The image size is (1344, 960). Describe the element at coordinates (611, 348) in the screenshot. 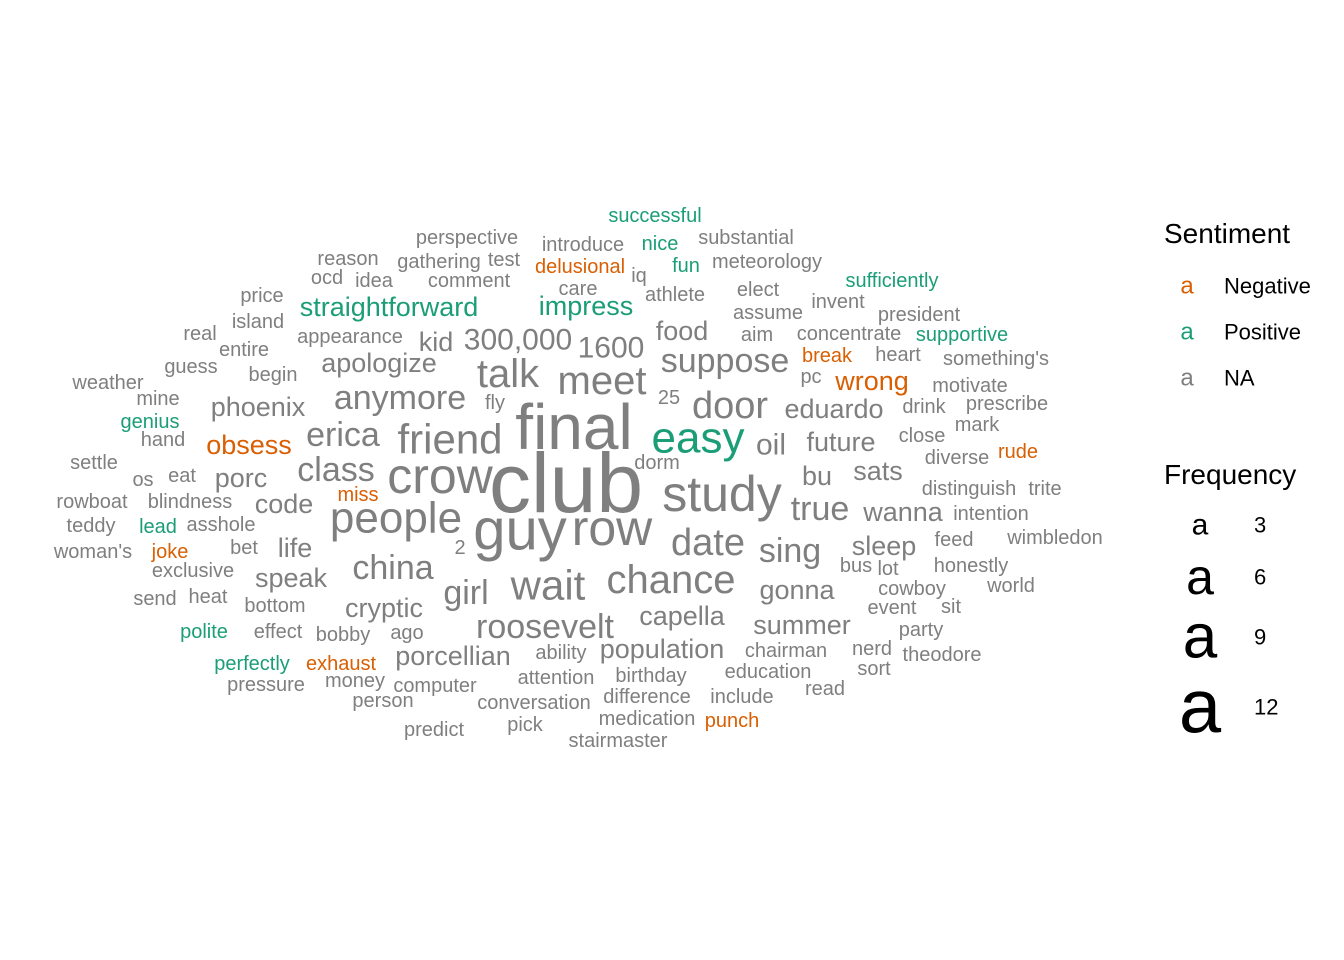

I see `word-1600: 1600` at that location.